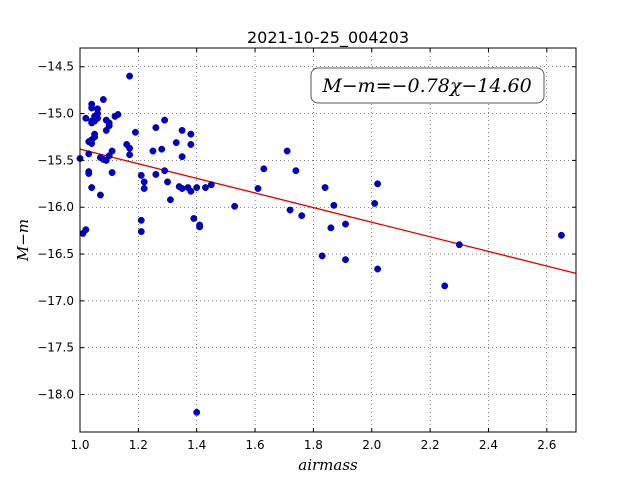 Image resolution: width=640 pixels, height=480 pixels. I want to click on x-tick-label: 1.4, so click(196, 445).